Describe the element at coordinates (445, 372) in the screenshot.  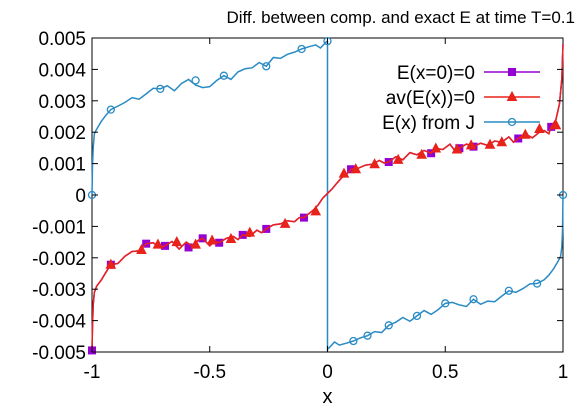
I see `x-tick-label: 0.5` at that location.